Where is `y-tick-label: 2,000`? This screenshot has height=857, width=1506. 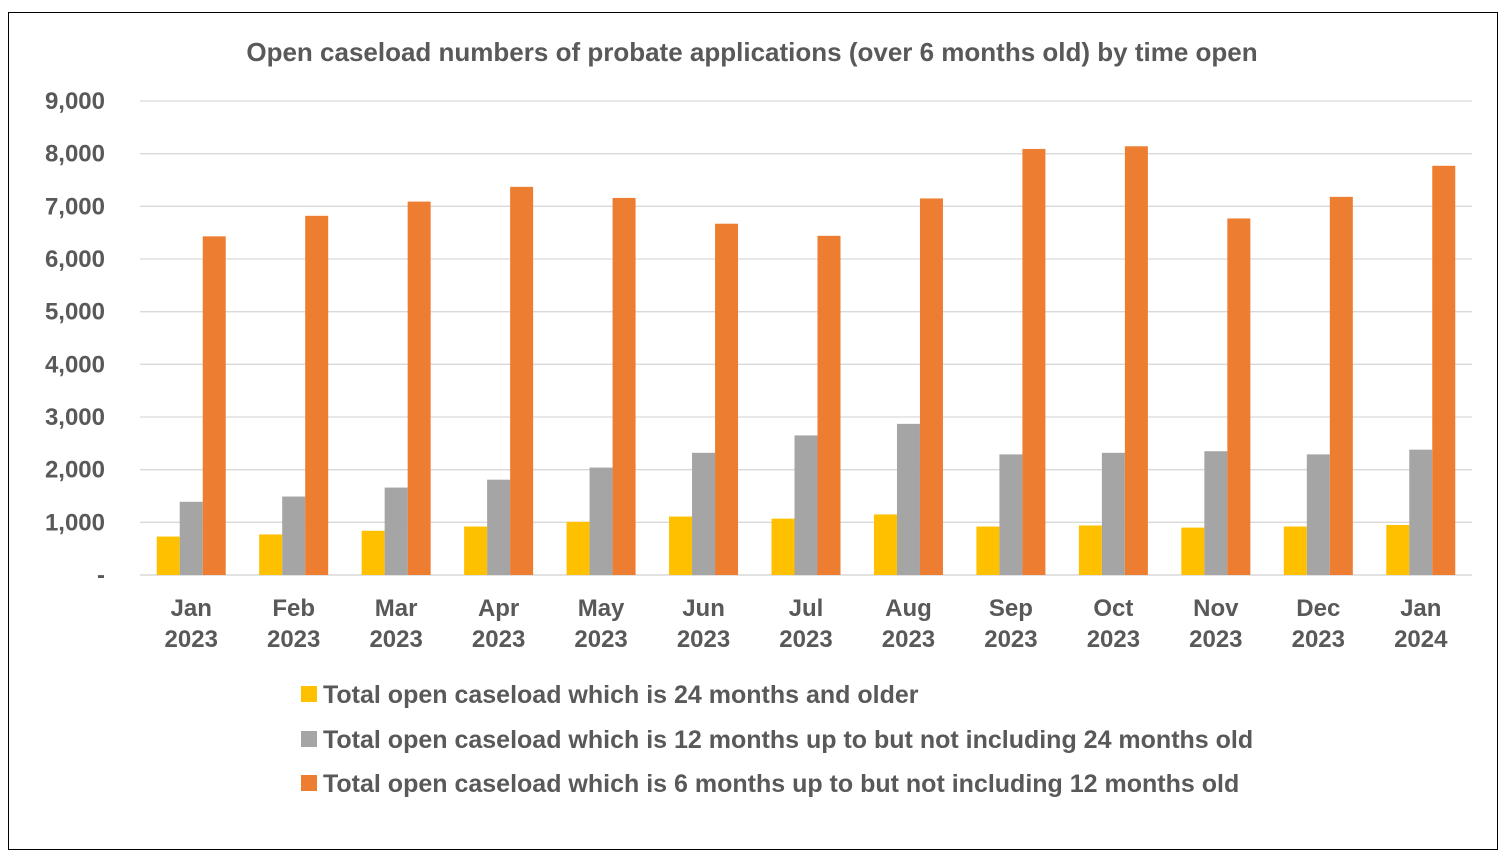 y-tick-label: 2,000 is located at coordinates (75, 470).